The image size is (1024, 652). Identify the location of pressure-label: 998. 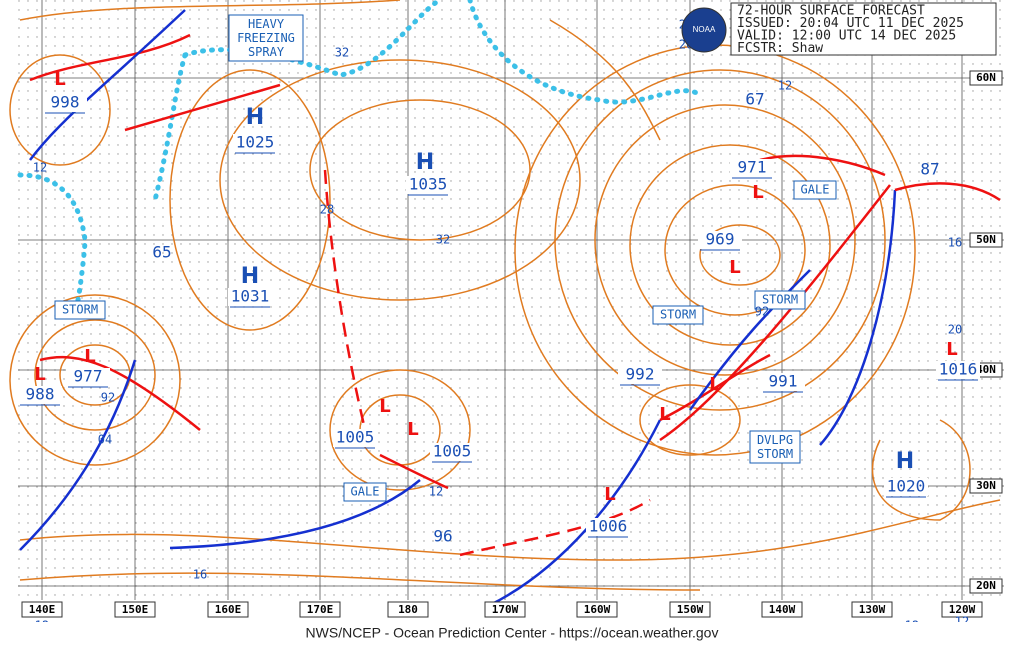
(65, 102).